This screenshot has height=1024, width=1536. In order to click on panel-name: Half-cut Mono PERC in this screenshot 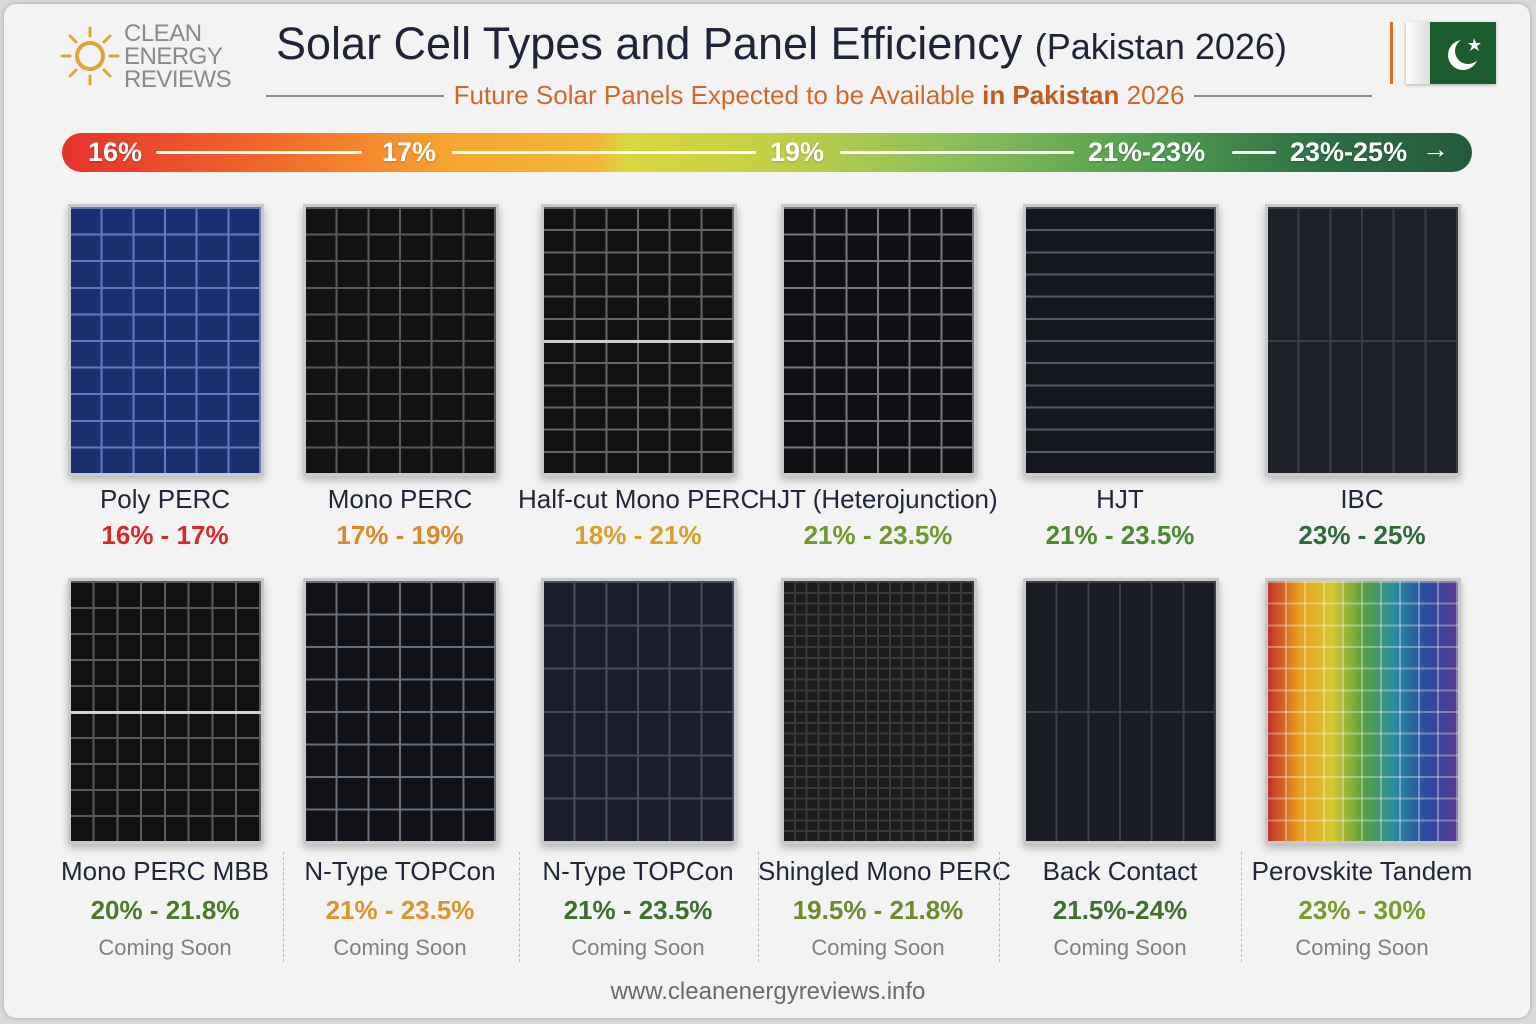, I will do `click(639, 499)`.